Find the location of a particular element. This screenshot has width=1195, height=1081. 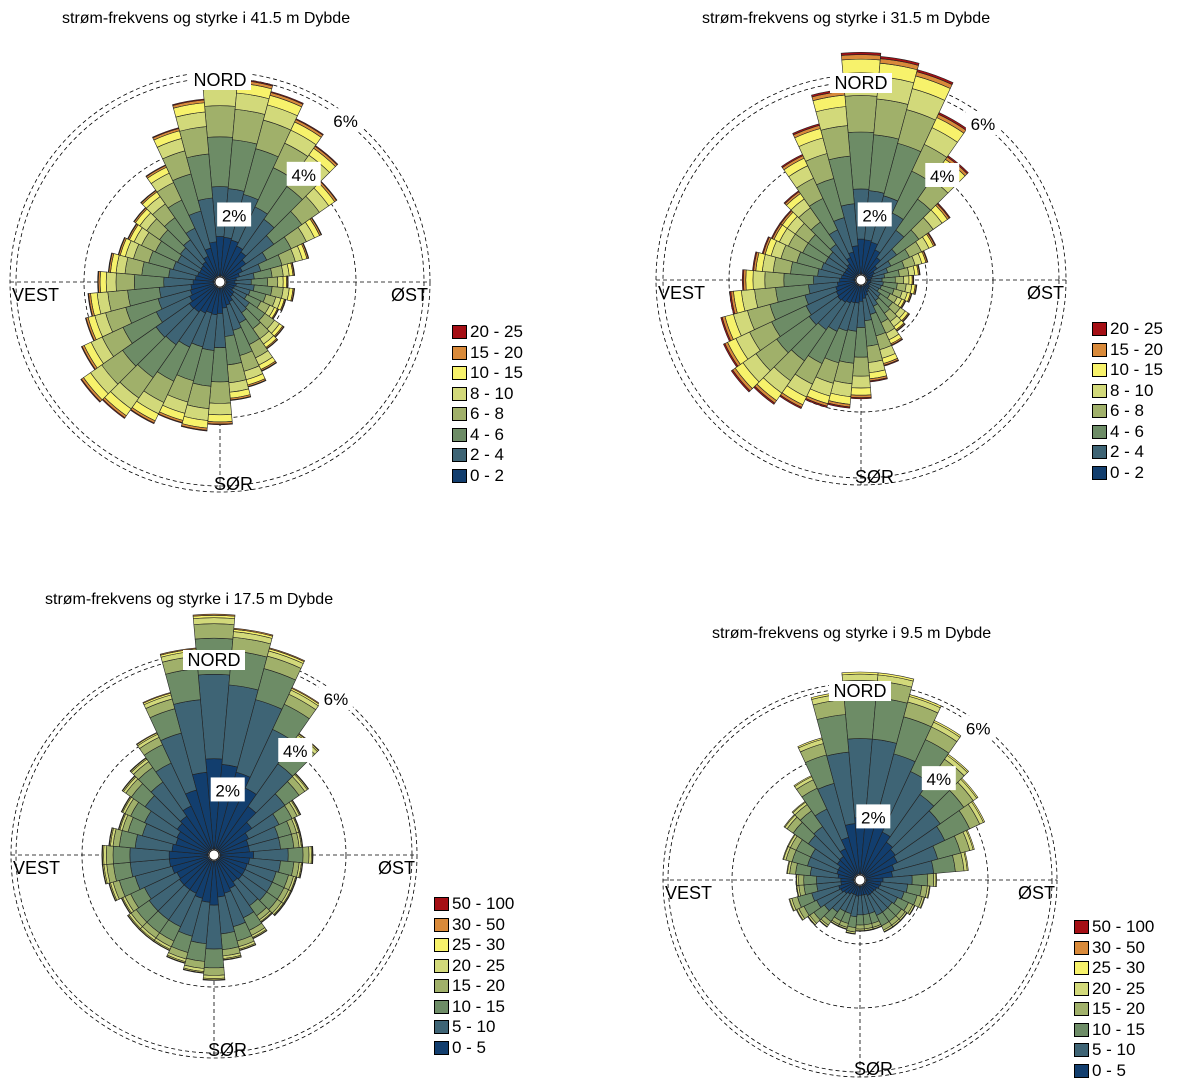

ring-label: 2% is located at coordinates (873, 816).